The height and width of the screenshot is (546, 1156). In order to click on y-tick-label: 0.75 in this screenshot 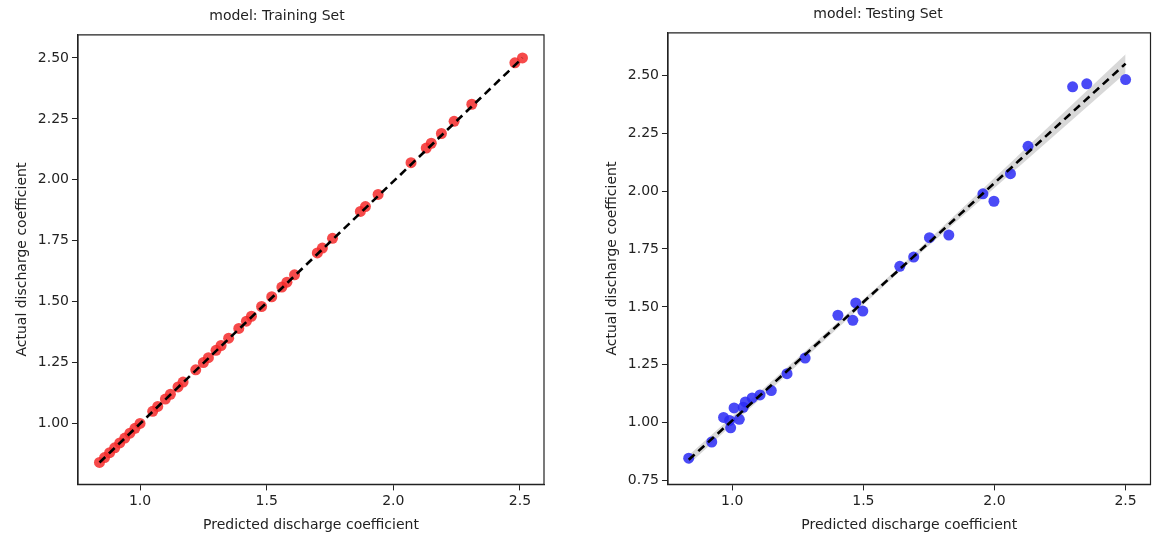, I will do `click(643, 479)`.